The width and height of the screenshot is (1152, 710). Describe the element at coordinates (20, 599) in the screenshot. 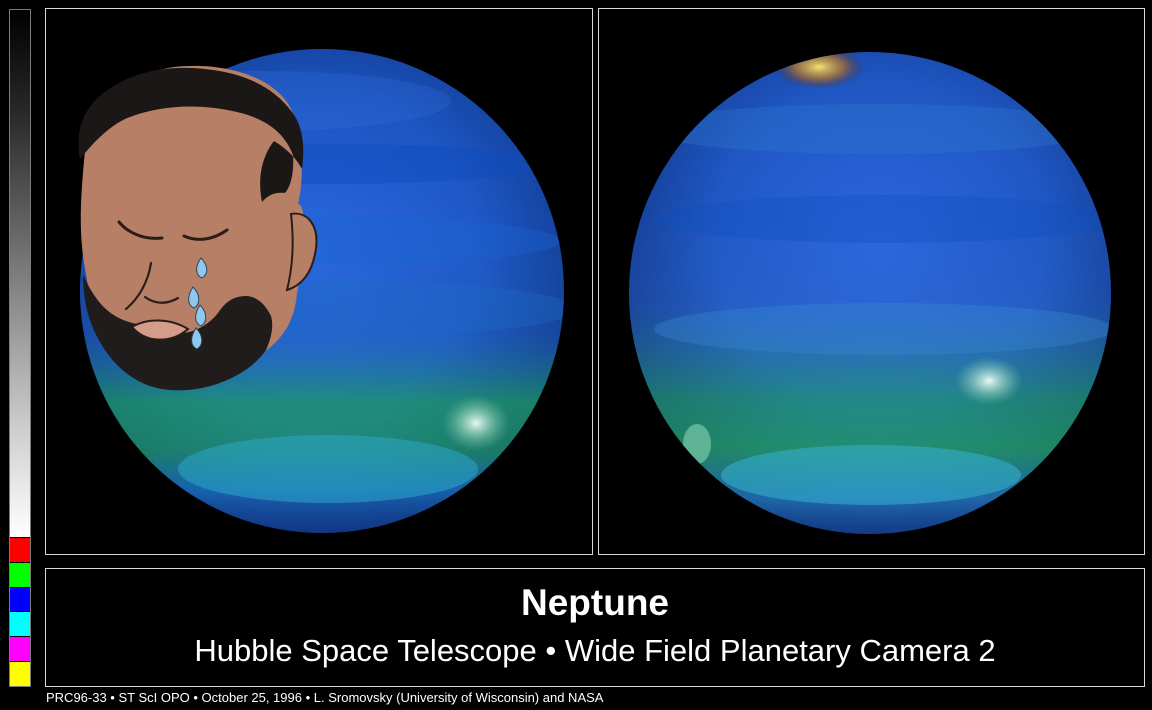

I see `blue-swatch` at that location.